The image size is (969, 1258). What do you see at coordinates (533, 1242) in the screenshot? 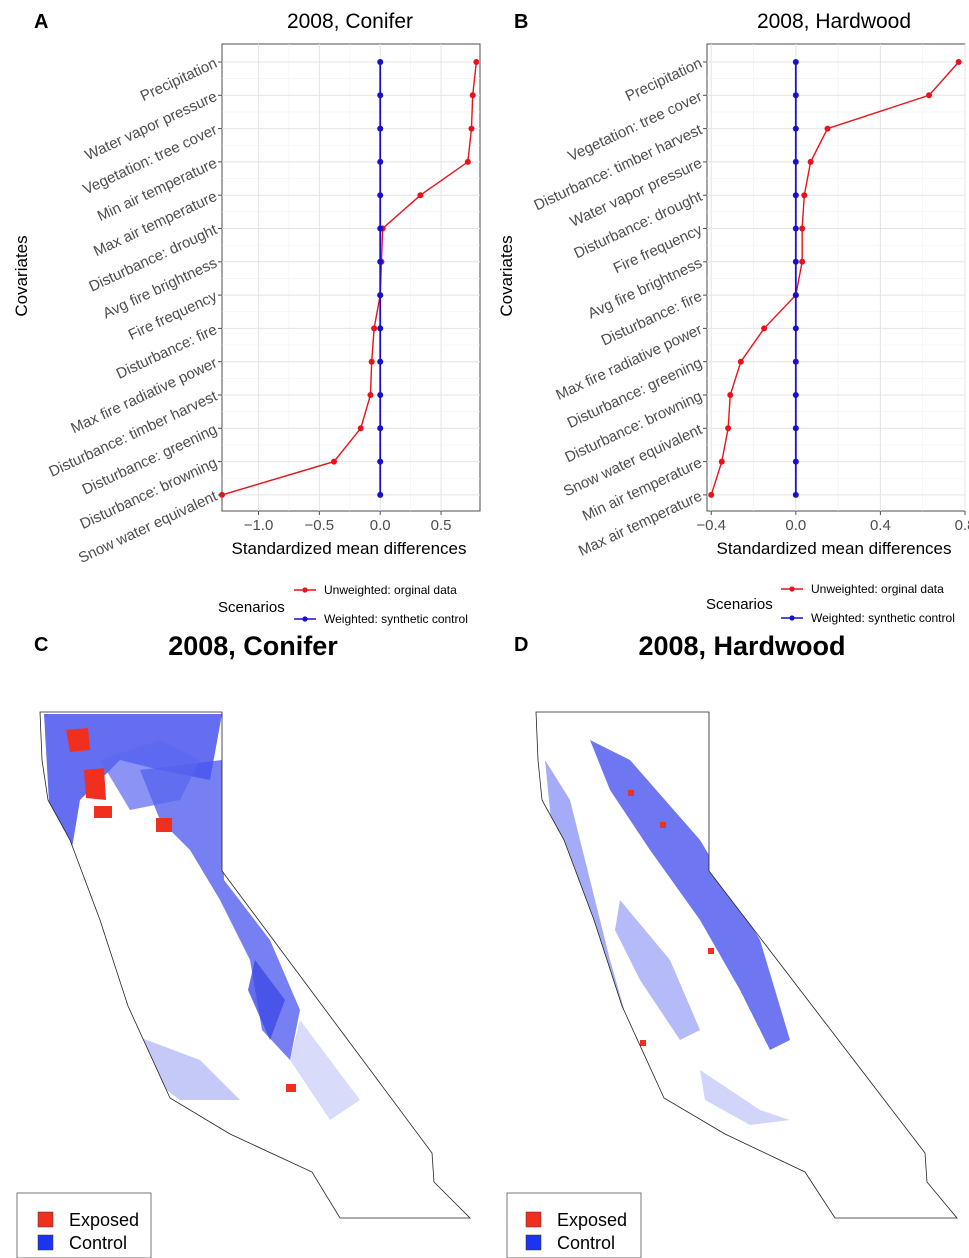
I see `map-d-legend-swatch-control` at bounding box center [533, 1242].